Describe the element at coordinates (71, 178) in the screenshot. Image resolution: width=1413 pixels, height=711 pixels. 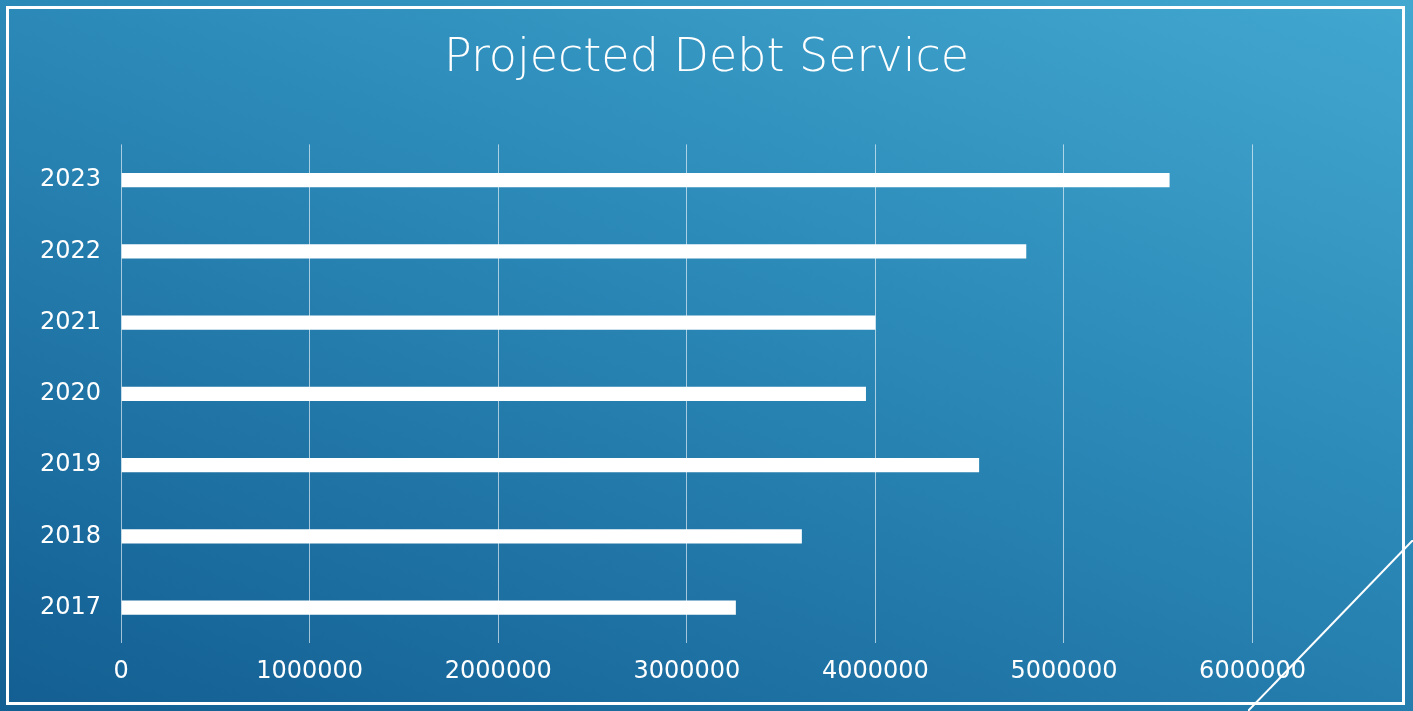
I see `y-tick-label: 2023` at that location.